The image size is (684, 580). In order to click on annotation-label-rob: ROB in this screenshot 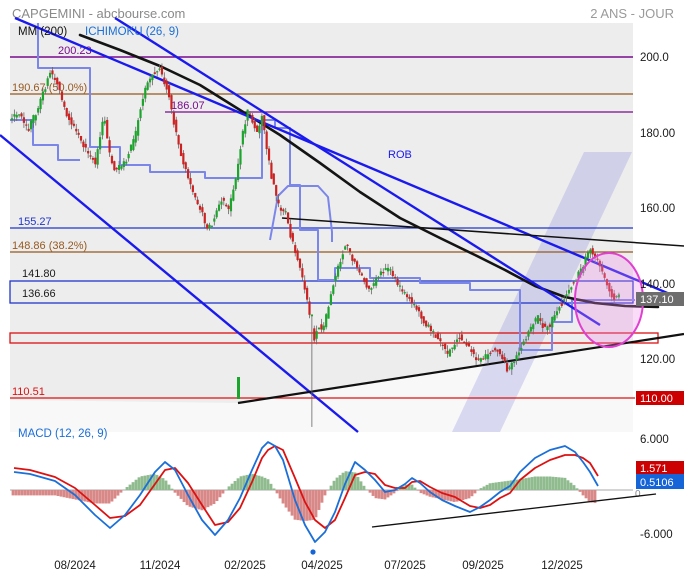, I will do `click(400, 155)`.